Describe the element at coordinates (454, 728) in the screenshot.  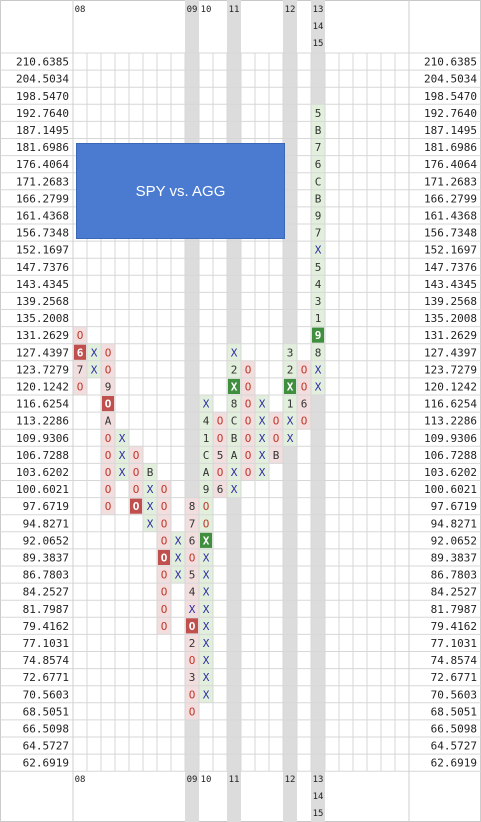
I see `price-label-right: 66.5098` at that location.